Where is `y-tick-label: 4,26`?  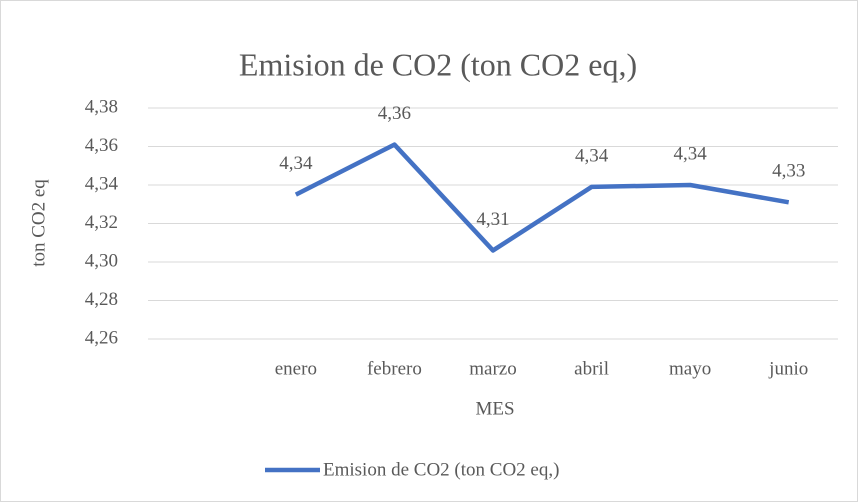 y-tick-label: 4,26 is located at coordinates (101, 337).